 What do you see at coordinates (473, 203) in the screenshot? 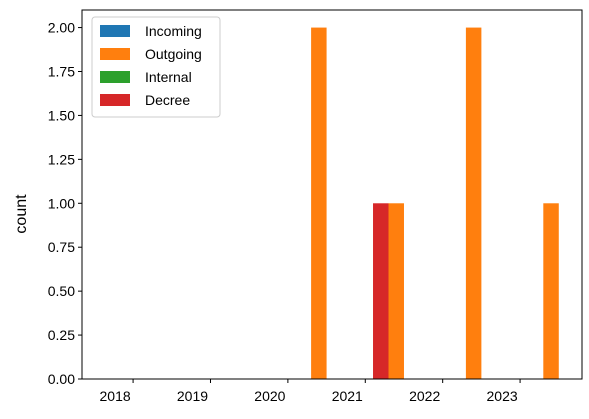
I see `bar-outgoing-2022` at bounding box center [473, 203].